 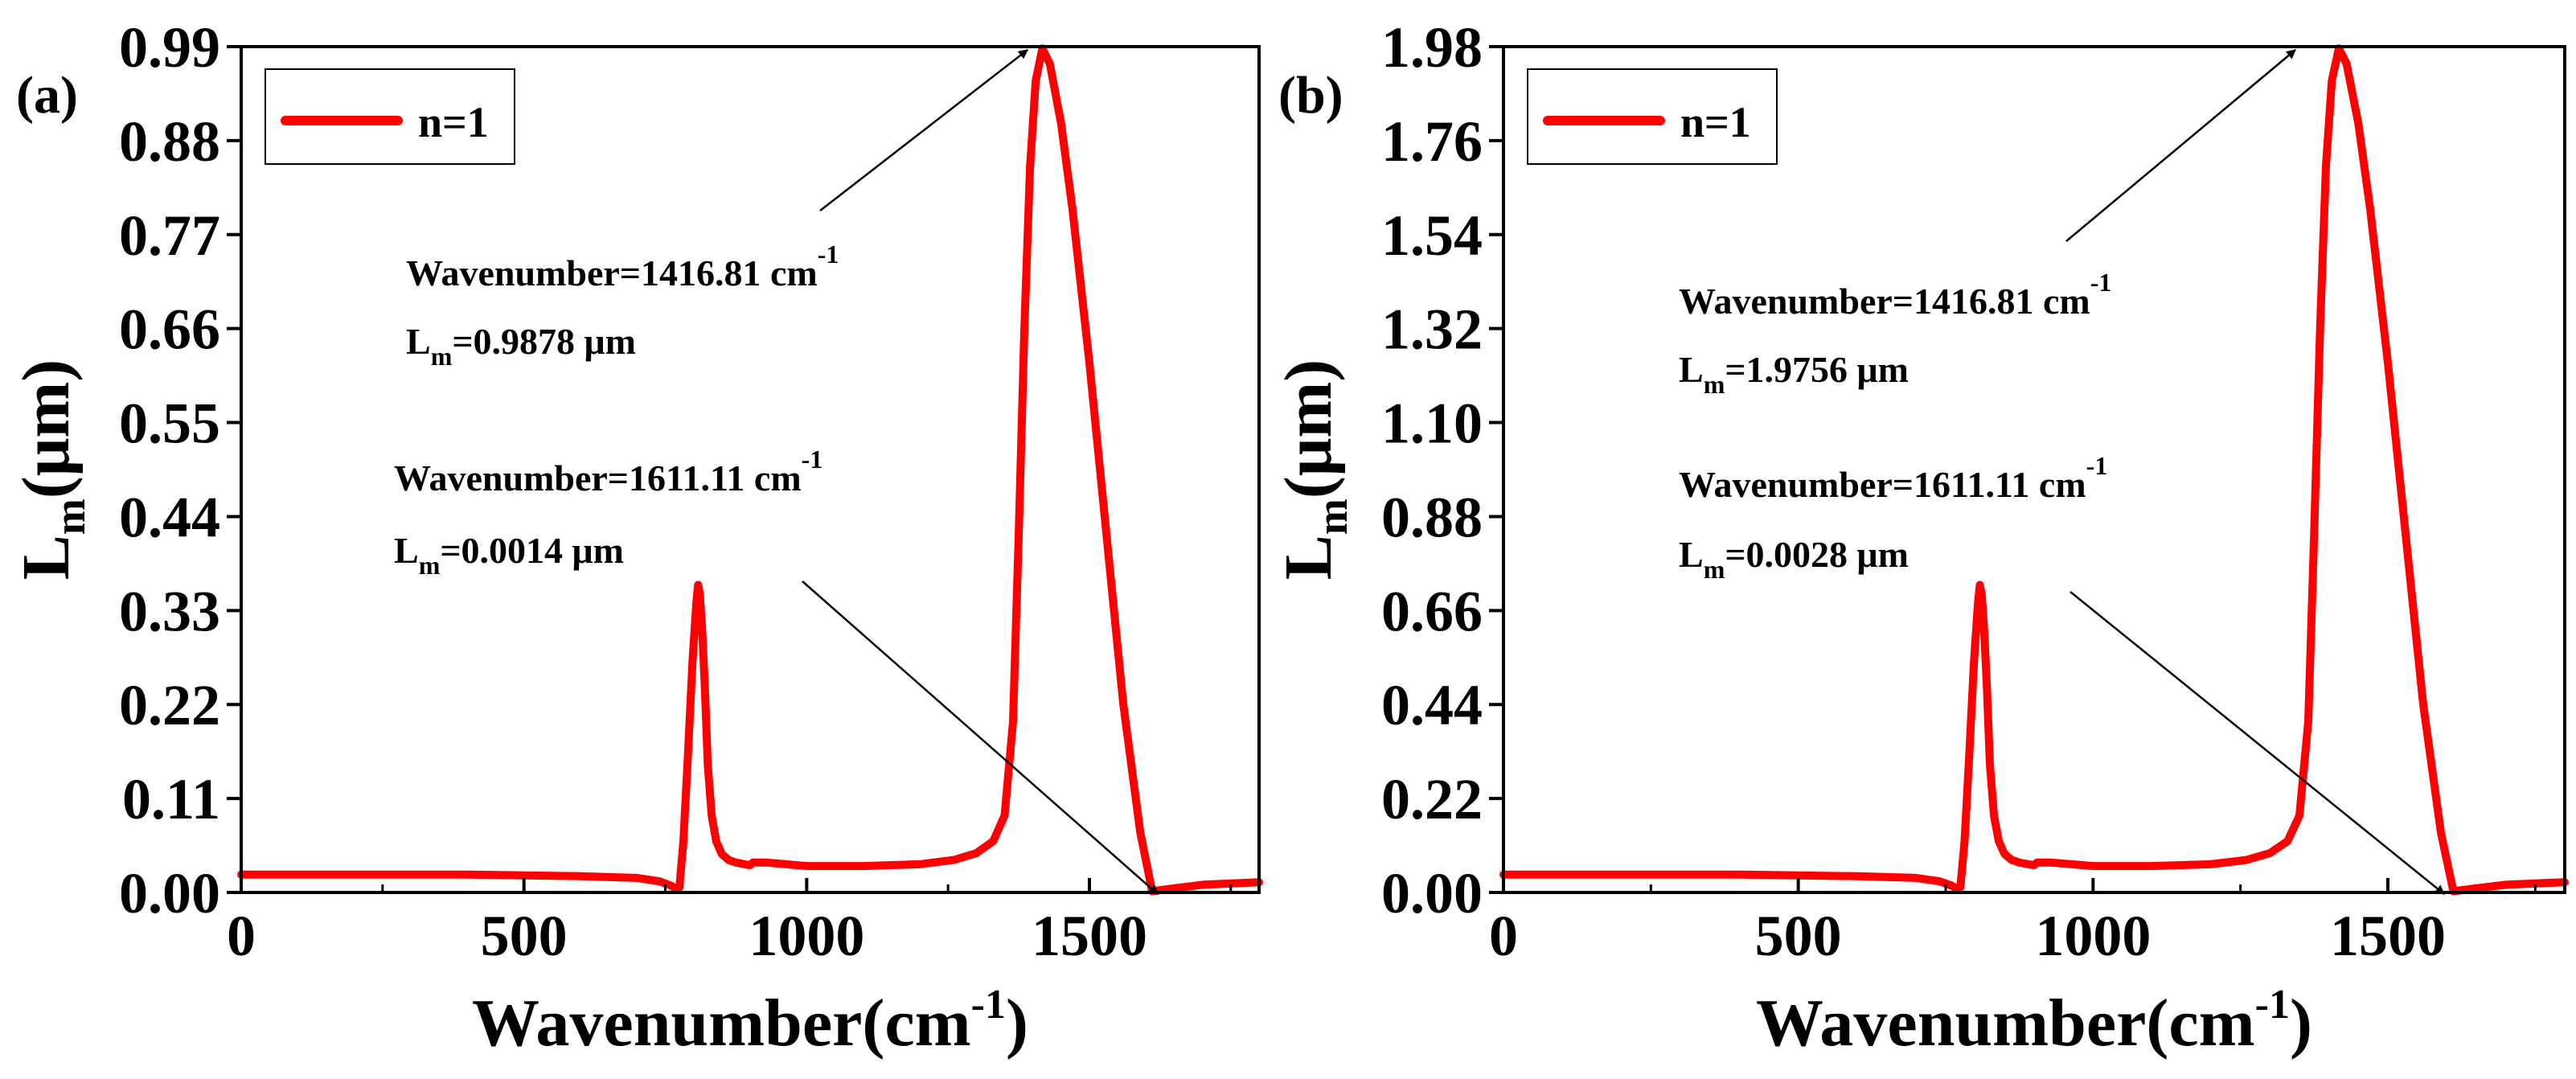 What do you see at coordinates (1432, 141) in the screenshot?
I see `y-tick-label: 1.76` at bounding box center [1432, 141].